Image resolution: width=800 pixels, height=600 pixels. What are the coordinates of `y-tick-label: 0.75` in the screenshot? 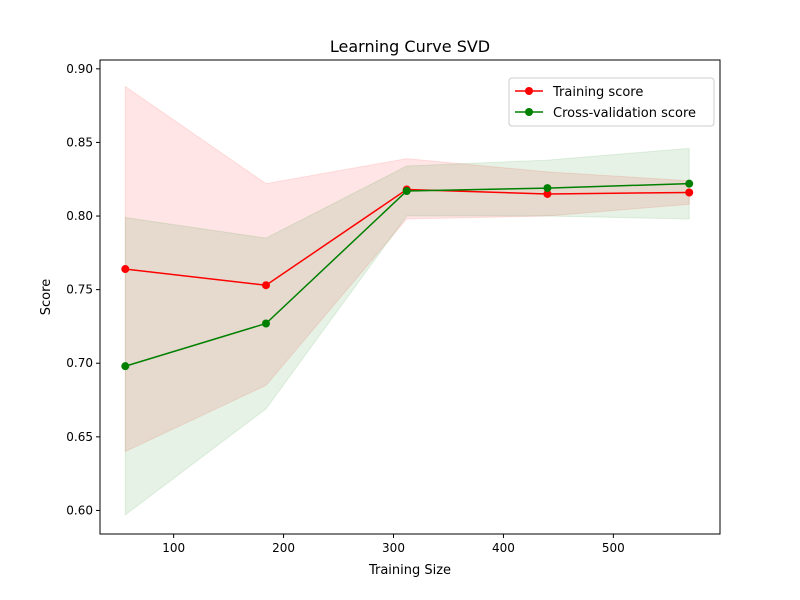 It's located at (79, 290).